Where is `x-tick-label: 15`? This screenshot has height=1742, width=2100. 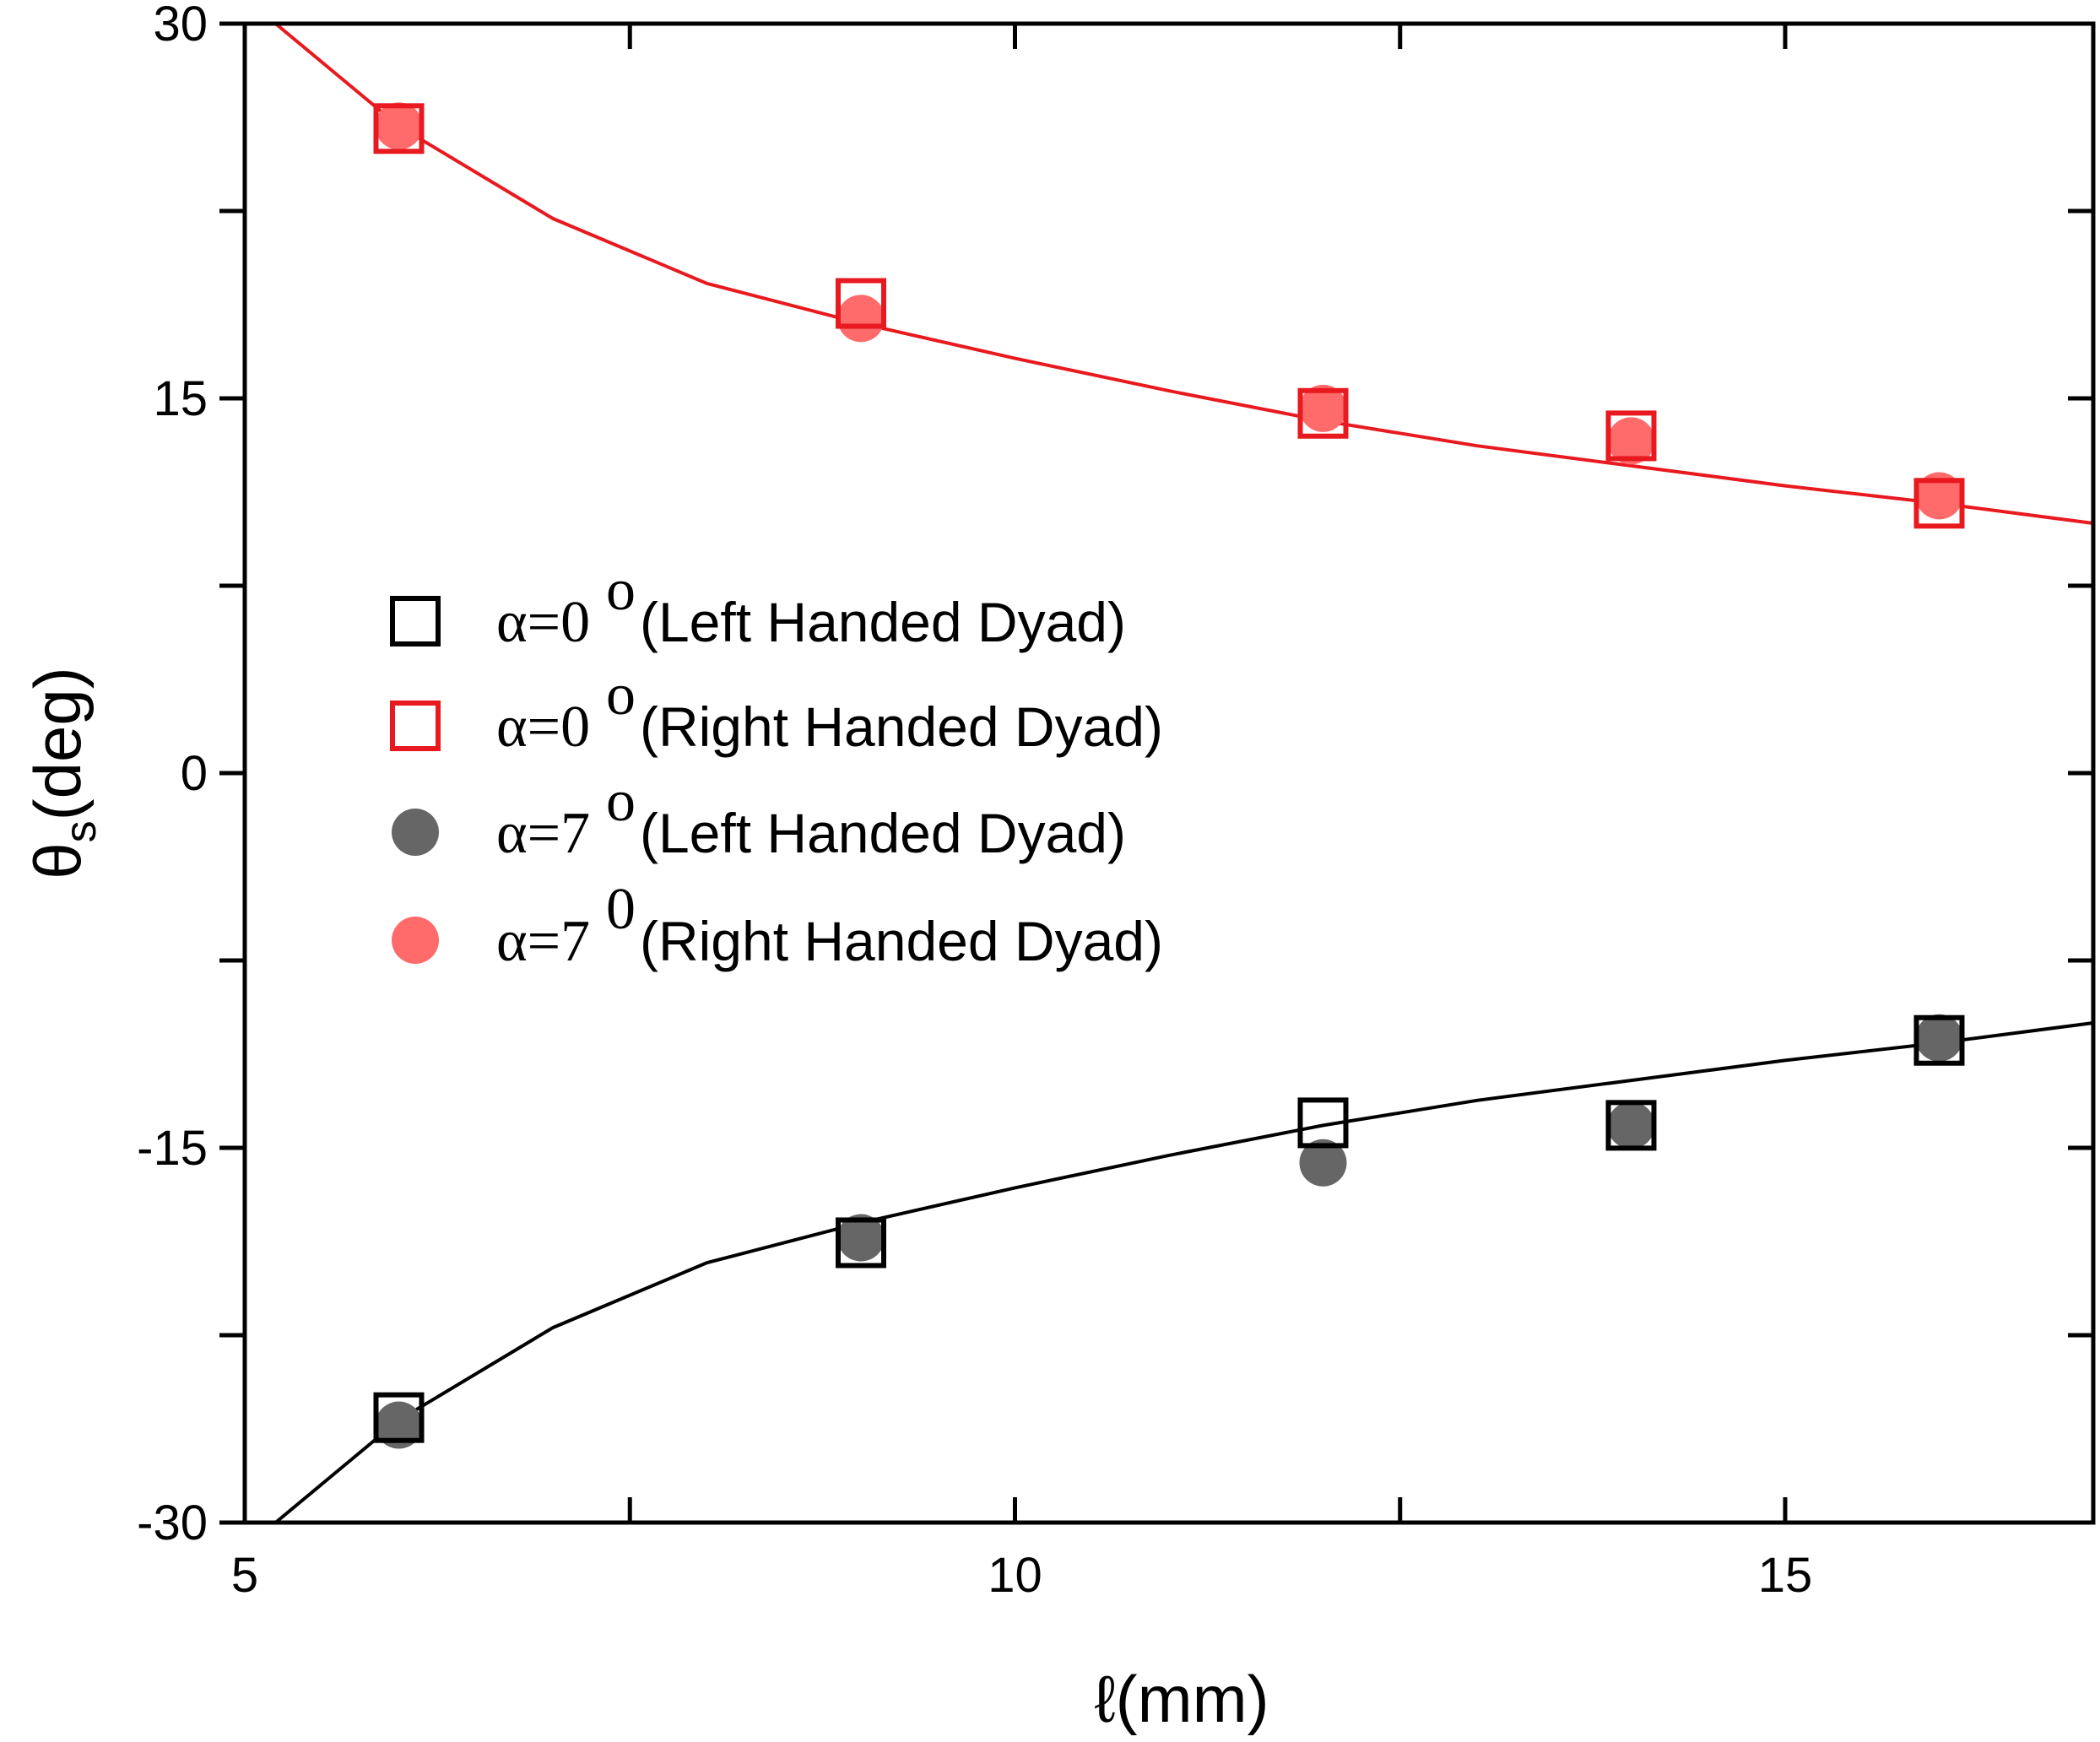
x-tick-label: 15 is located at coordinates (1785, 1575).